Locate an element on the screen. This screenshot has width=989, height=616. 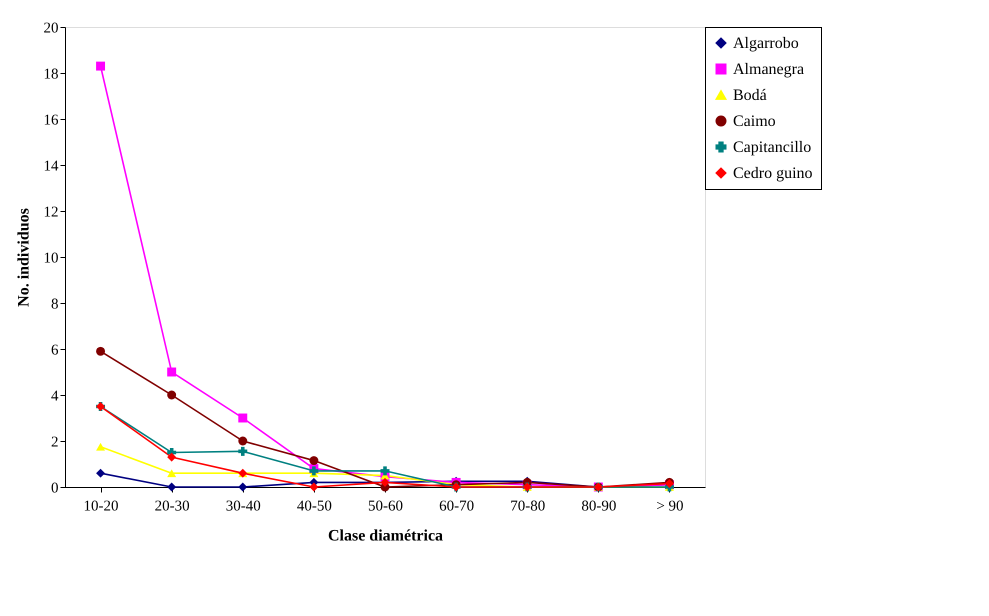
x-axis-title: Clase diamétrica is located at coordinates (386, 536).